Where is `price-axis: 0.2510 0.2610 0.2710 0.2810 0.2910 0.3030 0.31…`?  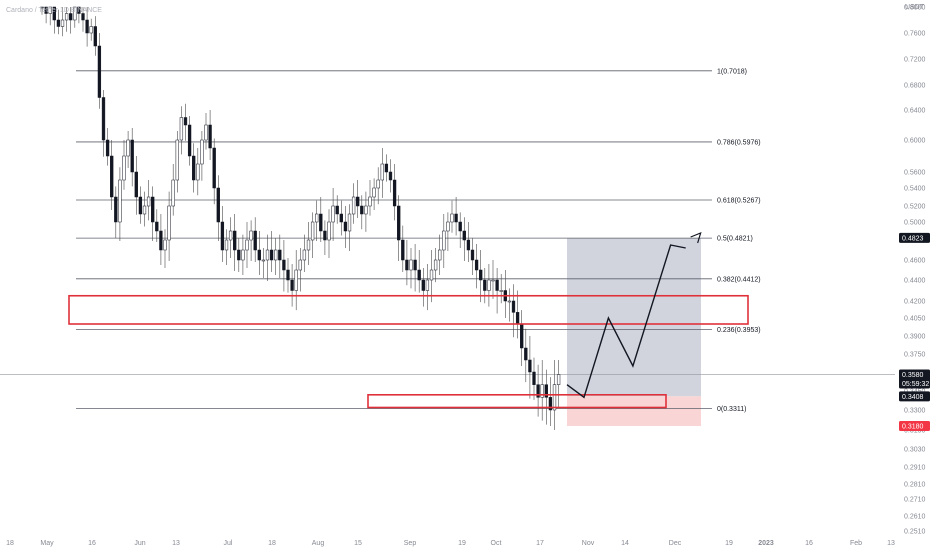
price-axis: 0.2510 0.2610 0.2710 0.2810 0.2910 0.3030 0.31… is located at coordinates (915, 270).